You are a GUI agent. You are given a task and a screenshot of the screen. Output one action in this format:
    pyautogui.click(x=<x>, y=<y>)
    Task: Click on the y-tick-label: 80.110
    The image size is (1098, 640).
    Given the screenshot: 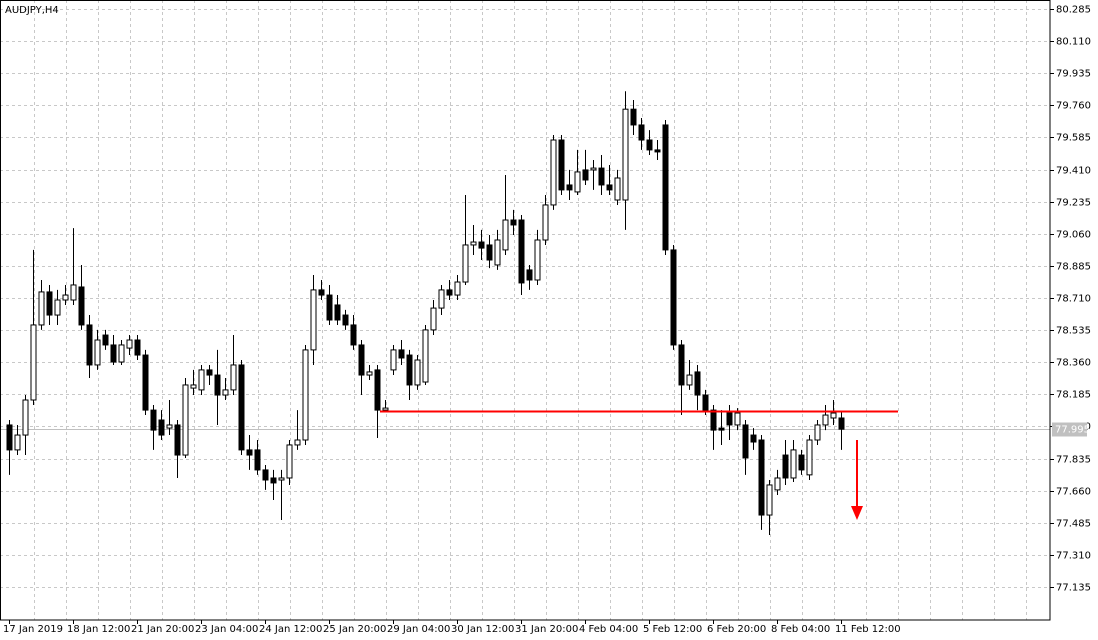 What is the action you would take?
    pyautogui.click(x=1073, y=42)
    